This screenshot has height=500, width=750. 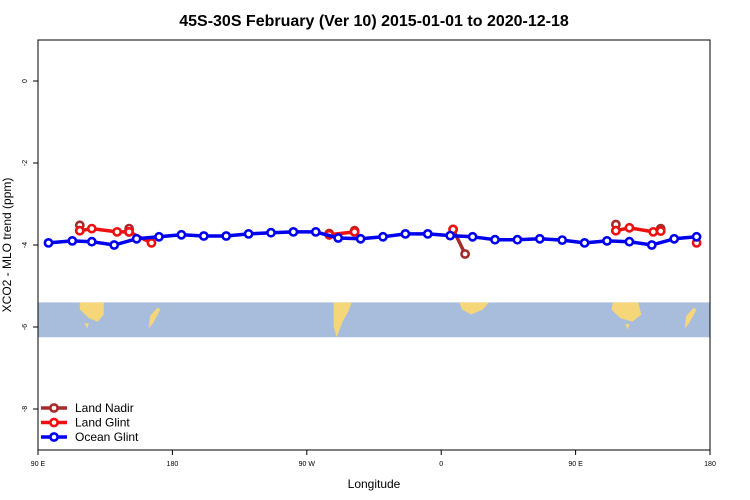 I want to click on legend-label: Land Nadir, so click(x=104, y=408).